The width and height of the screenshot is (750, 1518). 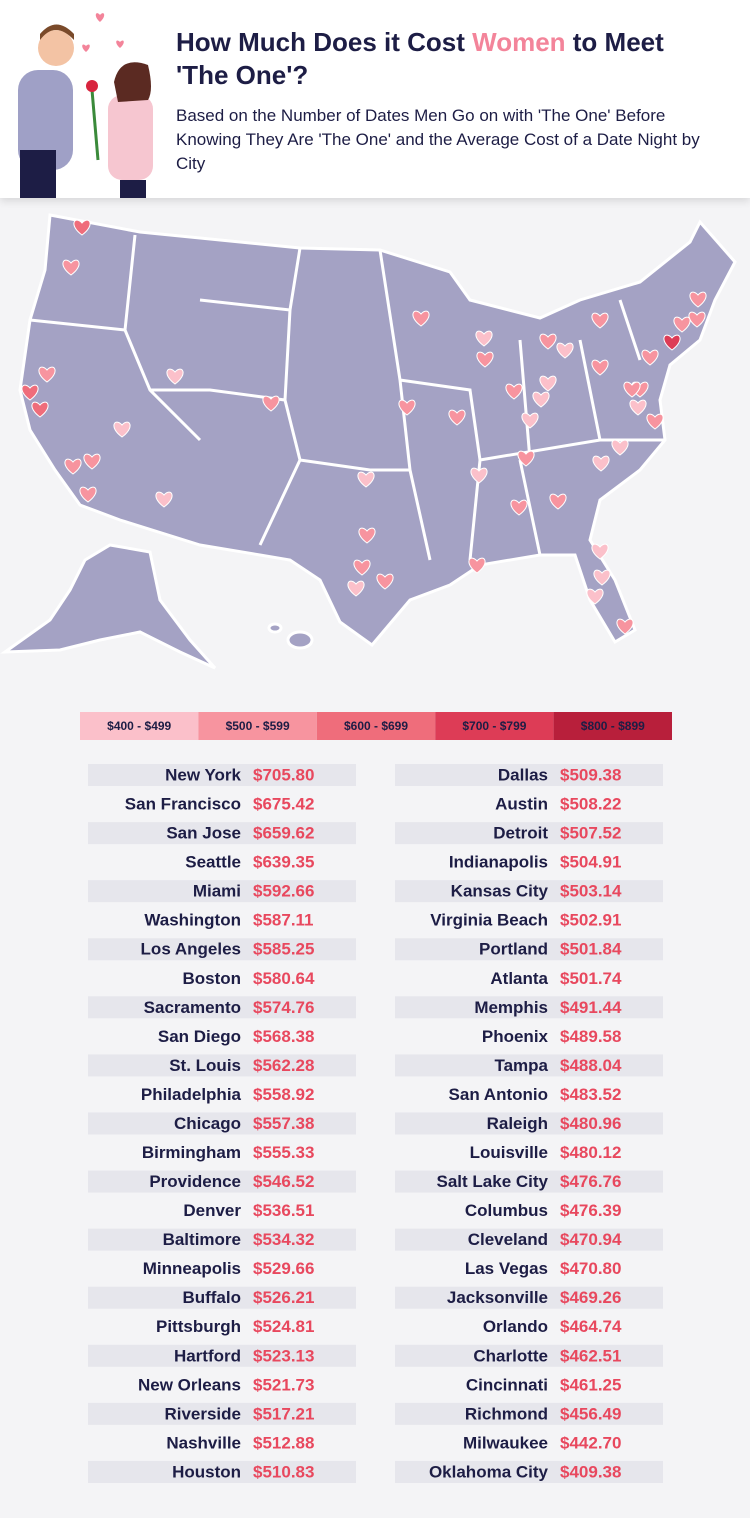 I want to click on cost: $585.25, so click(x=283, y=949).